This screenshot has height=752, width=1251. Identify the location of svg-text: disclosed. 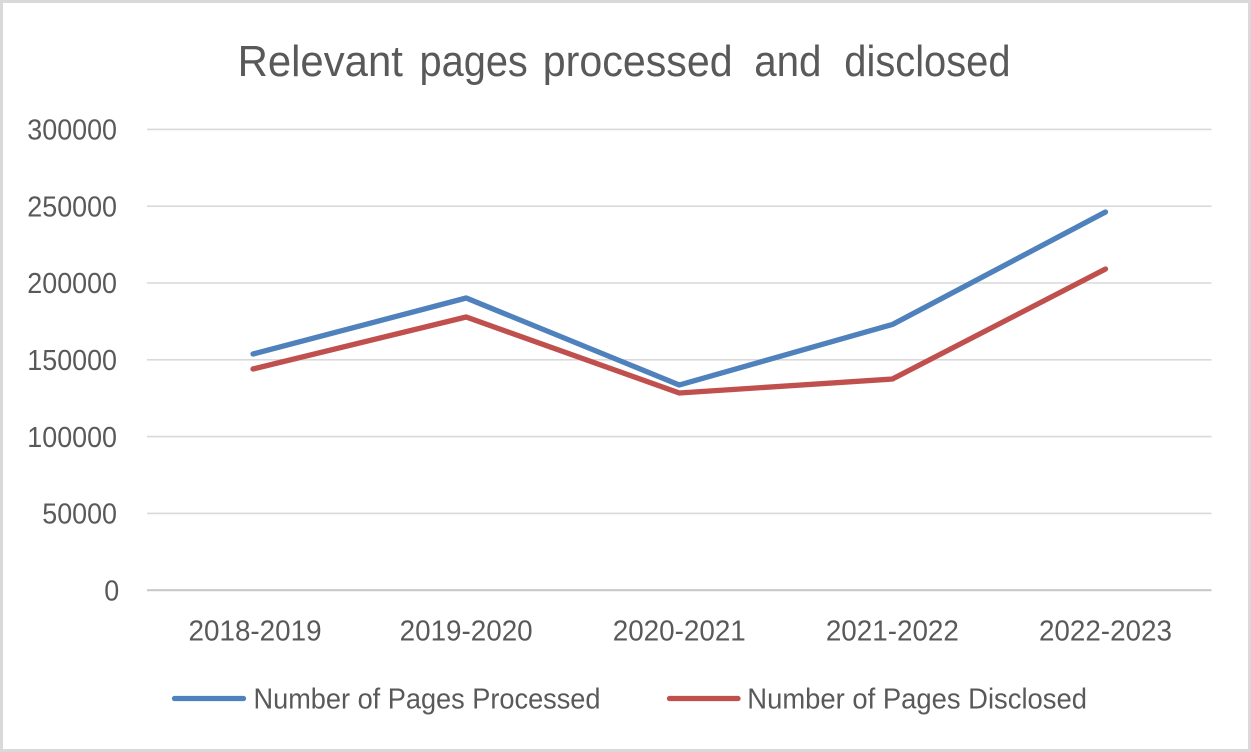
(927, 61).